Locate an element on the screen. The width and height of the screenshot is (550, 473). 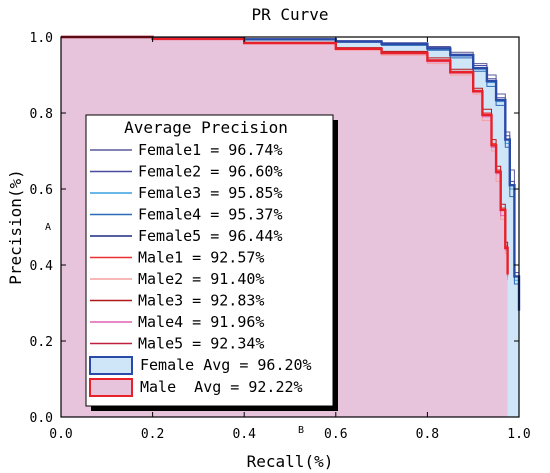
legend-item-male-avg-label: Male Avg = 92.22% is located at coordinates (221, 387).